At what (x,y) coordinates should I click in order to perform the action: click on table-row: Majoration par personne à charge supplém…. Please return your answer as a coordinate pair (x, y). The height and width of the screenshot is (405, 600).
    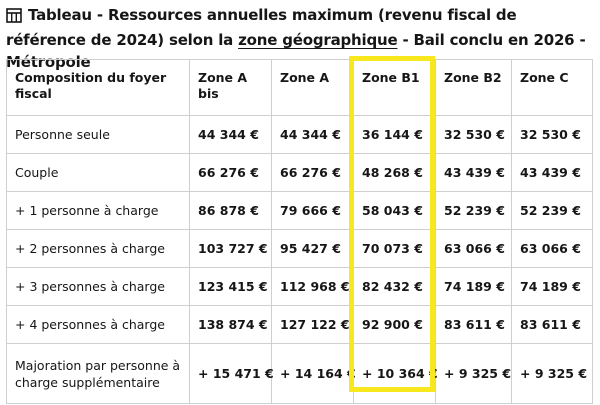
    Looking at the image, I should click on (299, 373).